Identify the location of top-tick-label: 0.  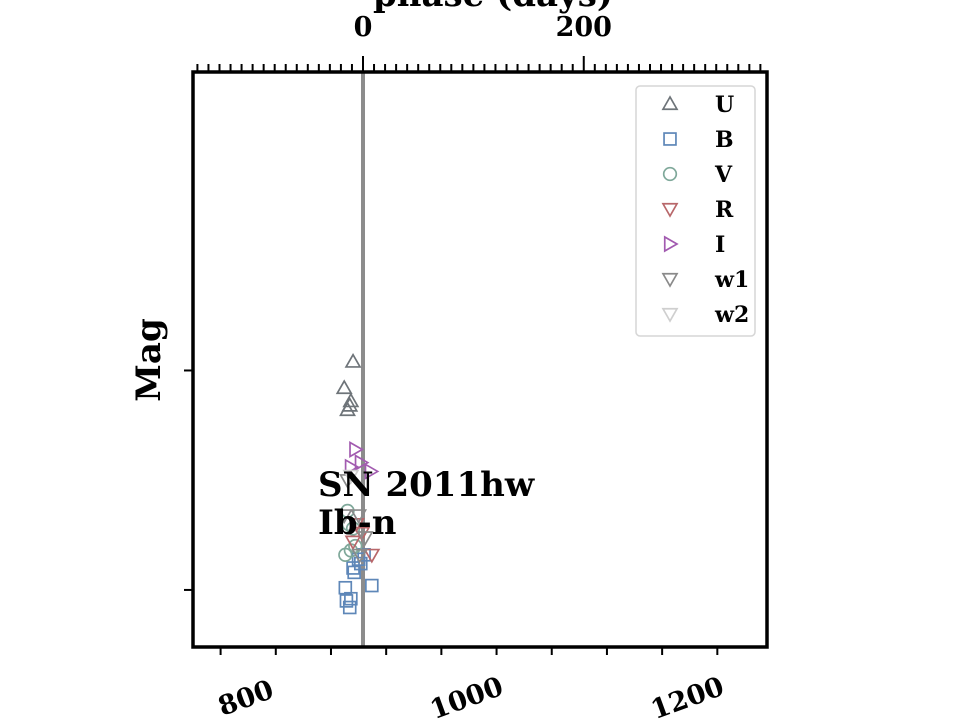
(363, 27).